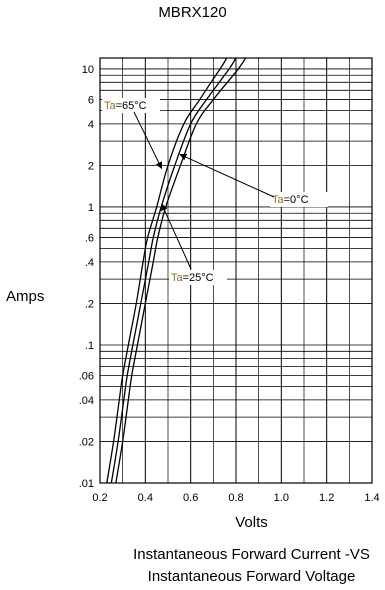 The height and width of the screenshot is (590, 385). I want to click on x-tick-label: 0.8, so click(235, 498).